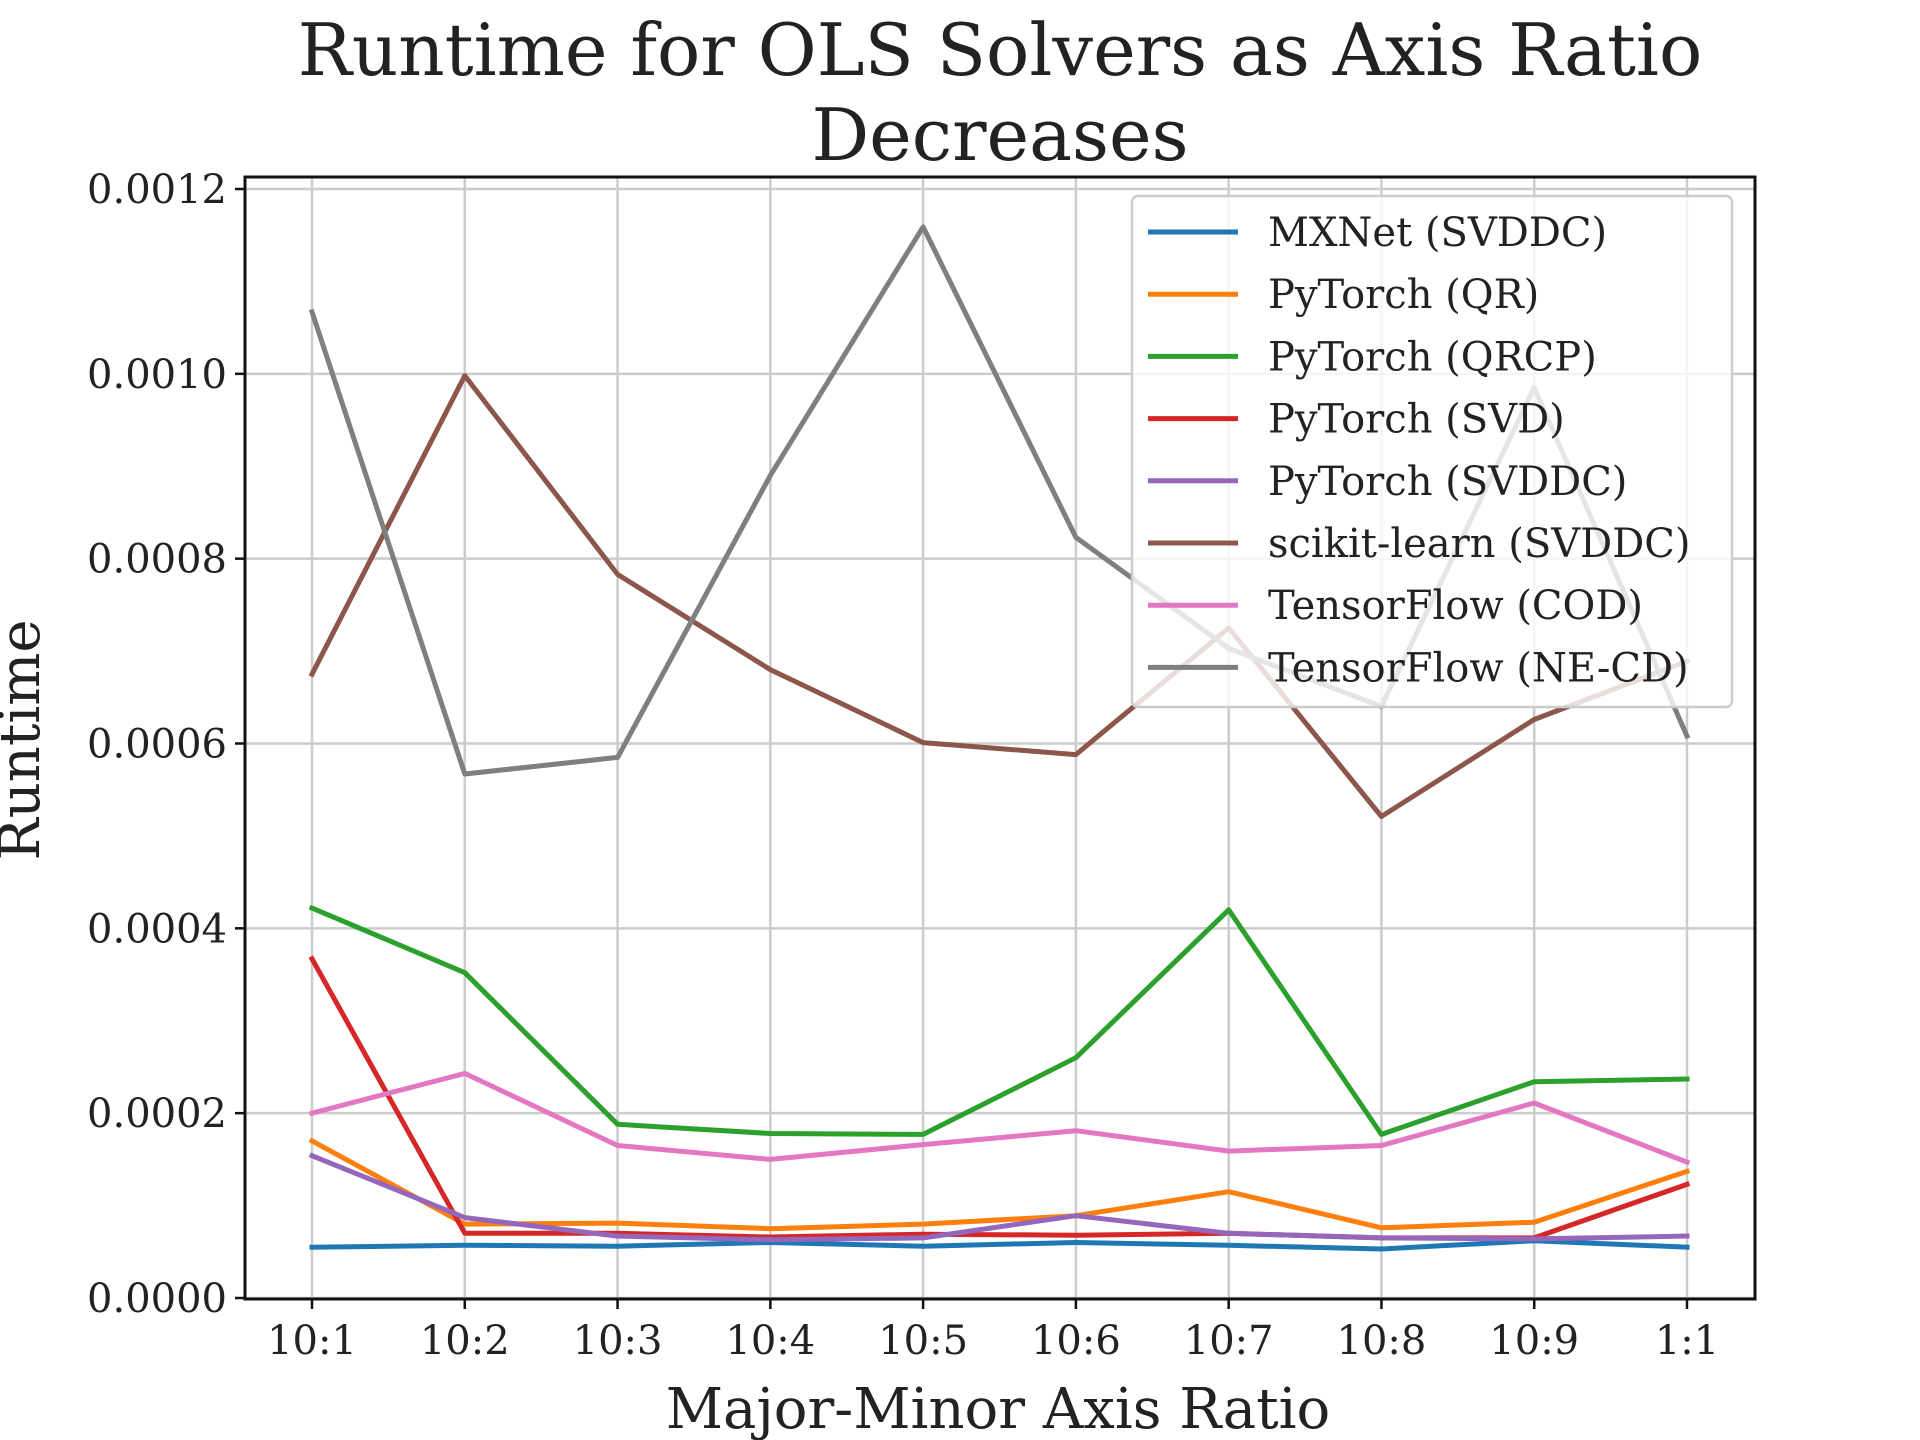 The width and height of the screenshot is (1920, 1440). What do you see at coordinates (26, 740) in the screenshot?
I see `y-axis-label: Runtime` at bounding box center [26, 740].